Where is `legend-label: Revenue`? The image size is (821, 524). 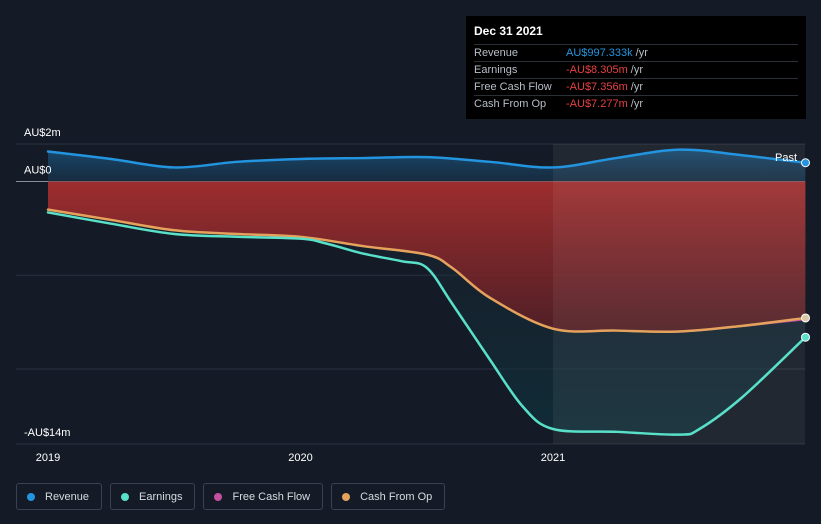
legend-label: Revenue is located at coordinates (67, 496).